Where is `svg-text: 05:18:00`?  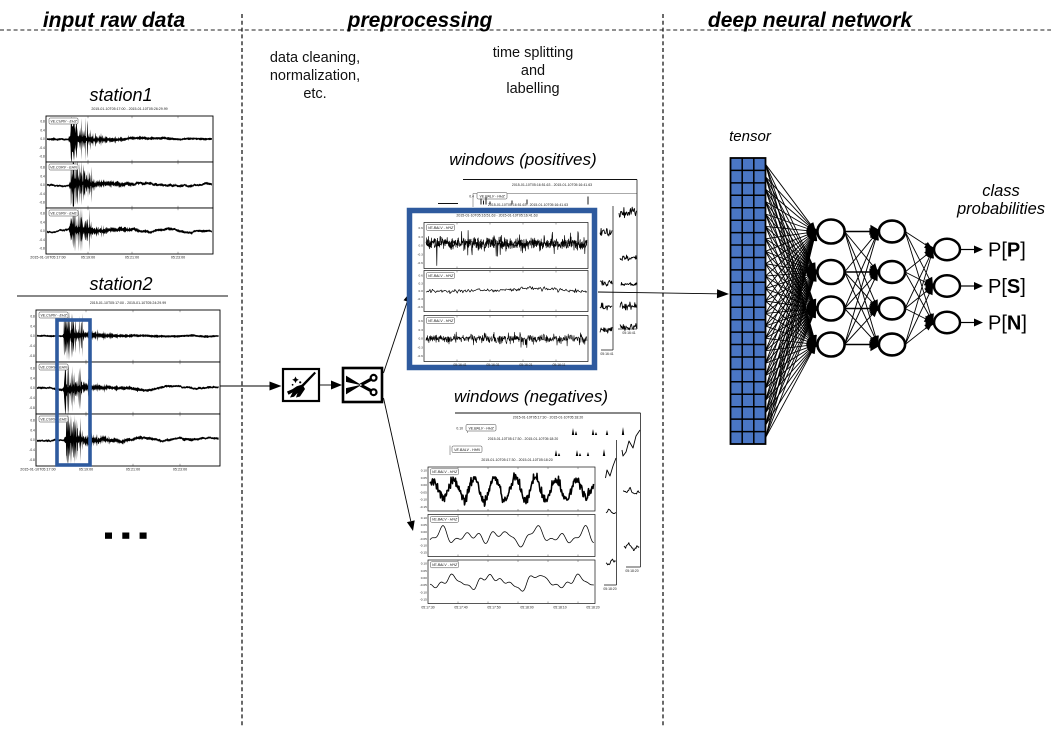
svg-text: 05:18:00 is located at coordinates (526, 608).